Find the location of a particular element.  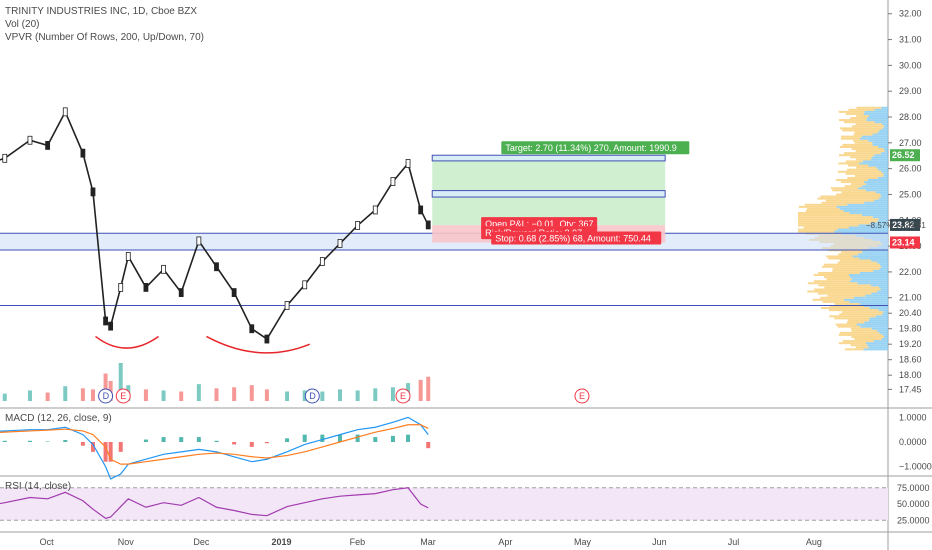

last-price-badge: 23.82 is located at coordinates (903, 225).